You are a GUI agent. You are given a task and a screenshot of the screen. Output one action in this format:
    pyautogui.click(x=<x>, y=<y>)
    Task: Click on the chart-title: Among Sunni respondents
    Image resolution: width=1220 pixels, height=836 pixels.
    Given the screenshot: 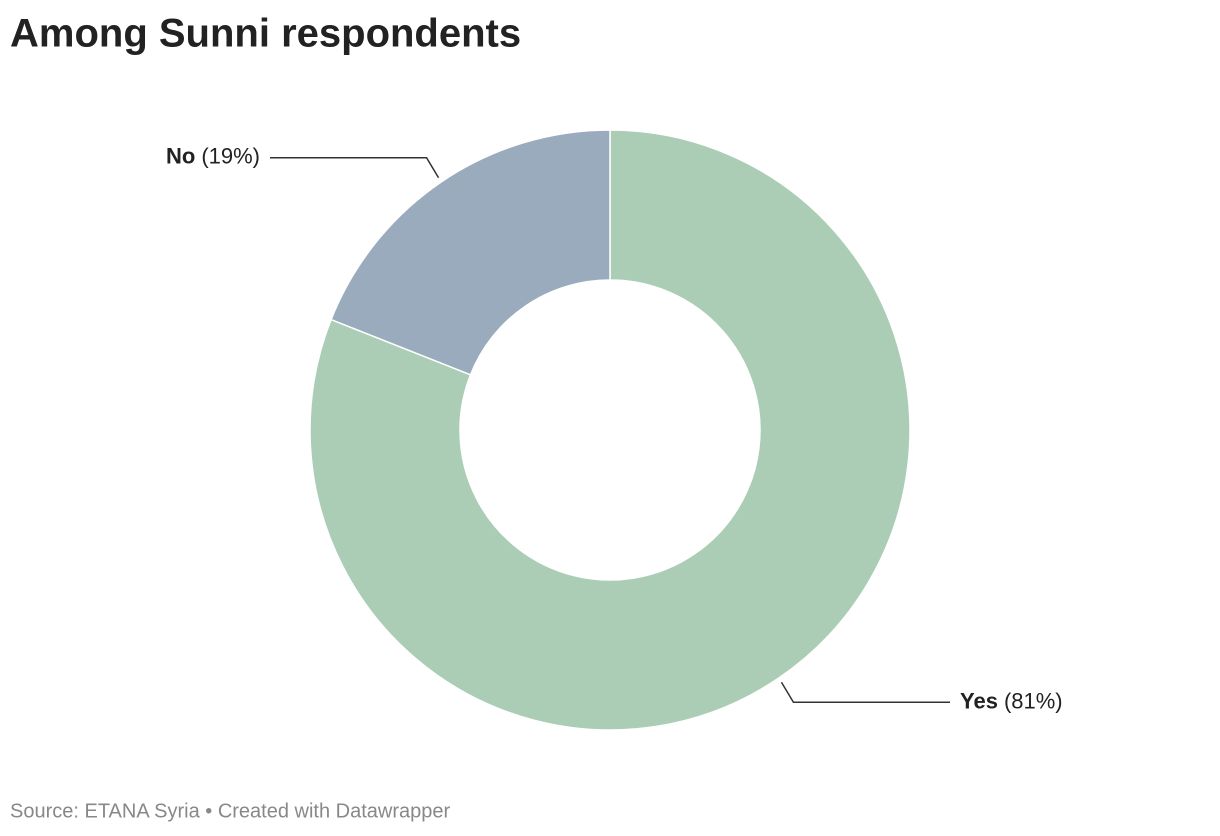 What is the action you would take?
    pyautogui.click(x=265, y=34)
    